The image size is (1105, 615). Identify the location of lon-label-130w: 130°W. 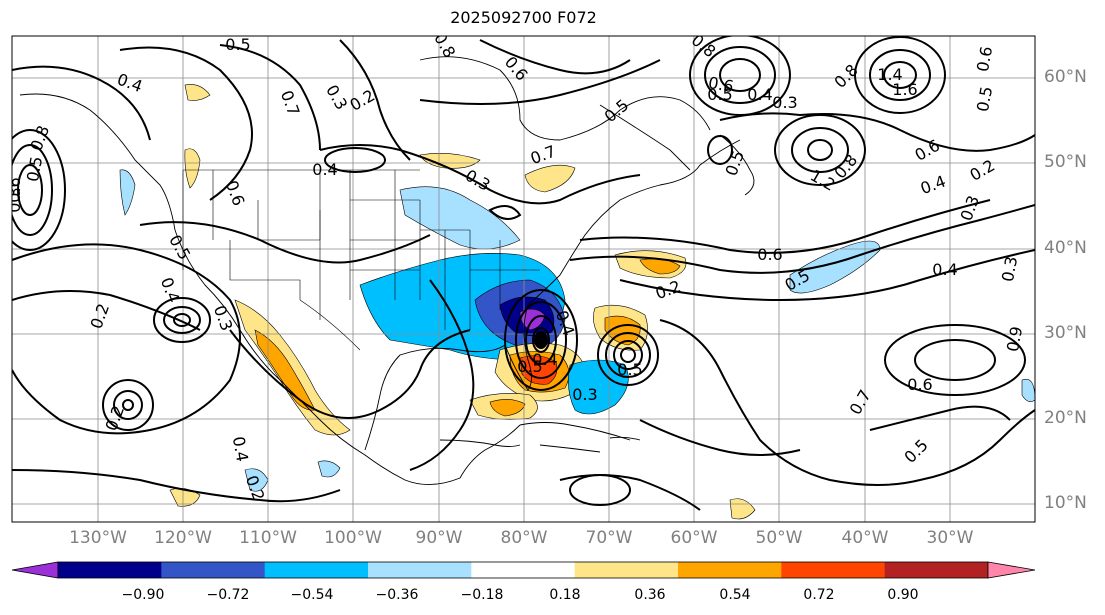
(98, 538).